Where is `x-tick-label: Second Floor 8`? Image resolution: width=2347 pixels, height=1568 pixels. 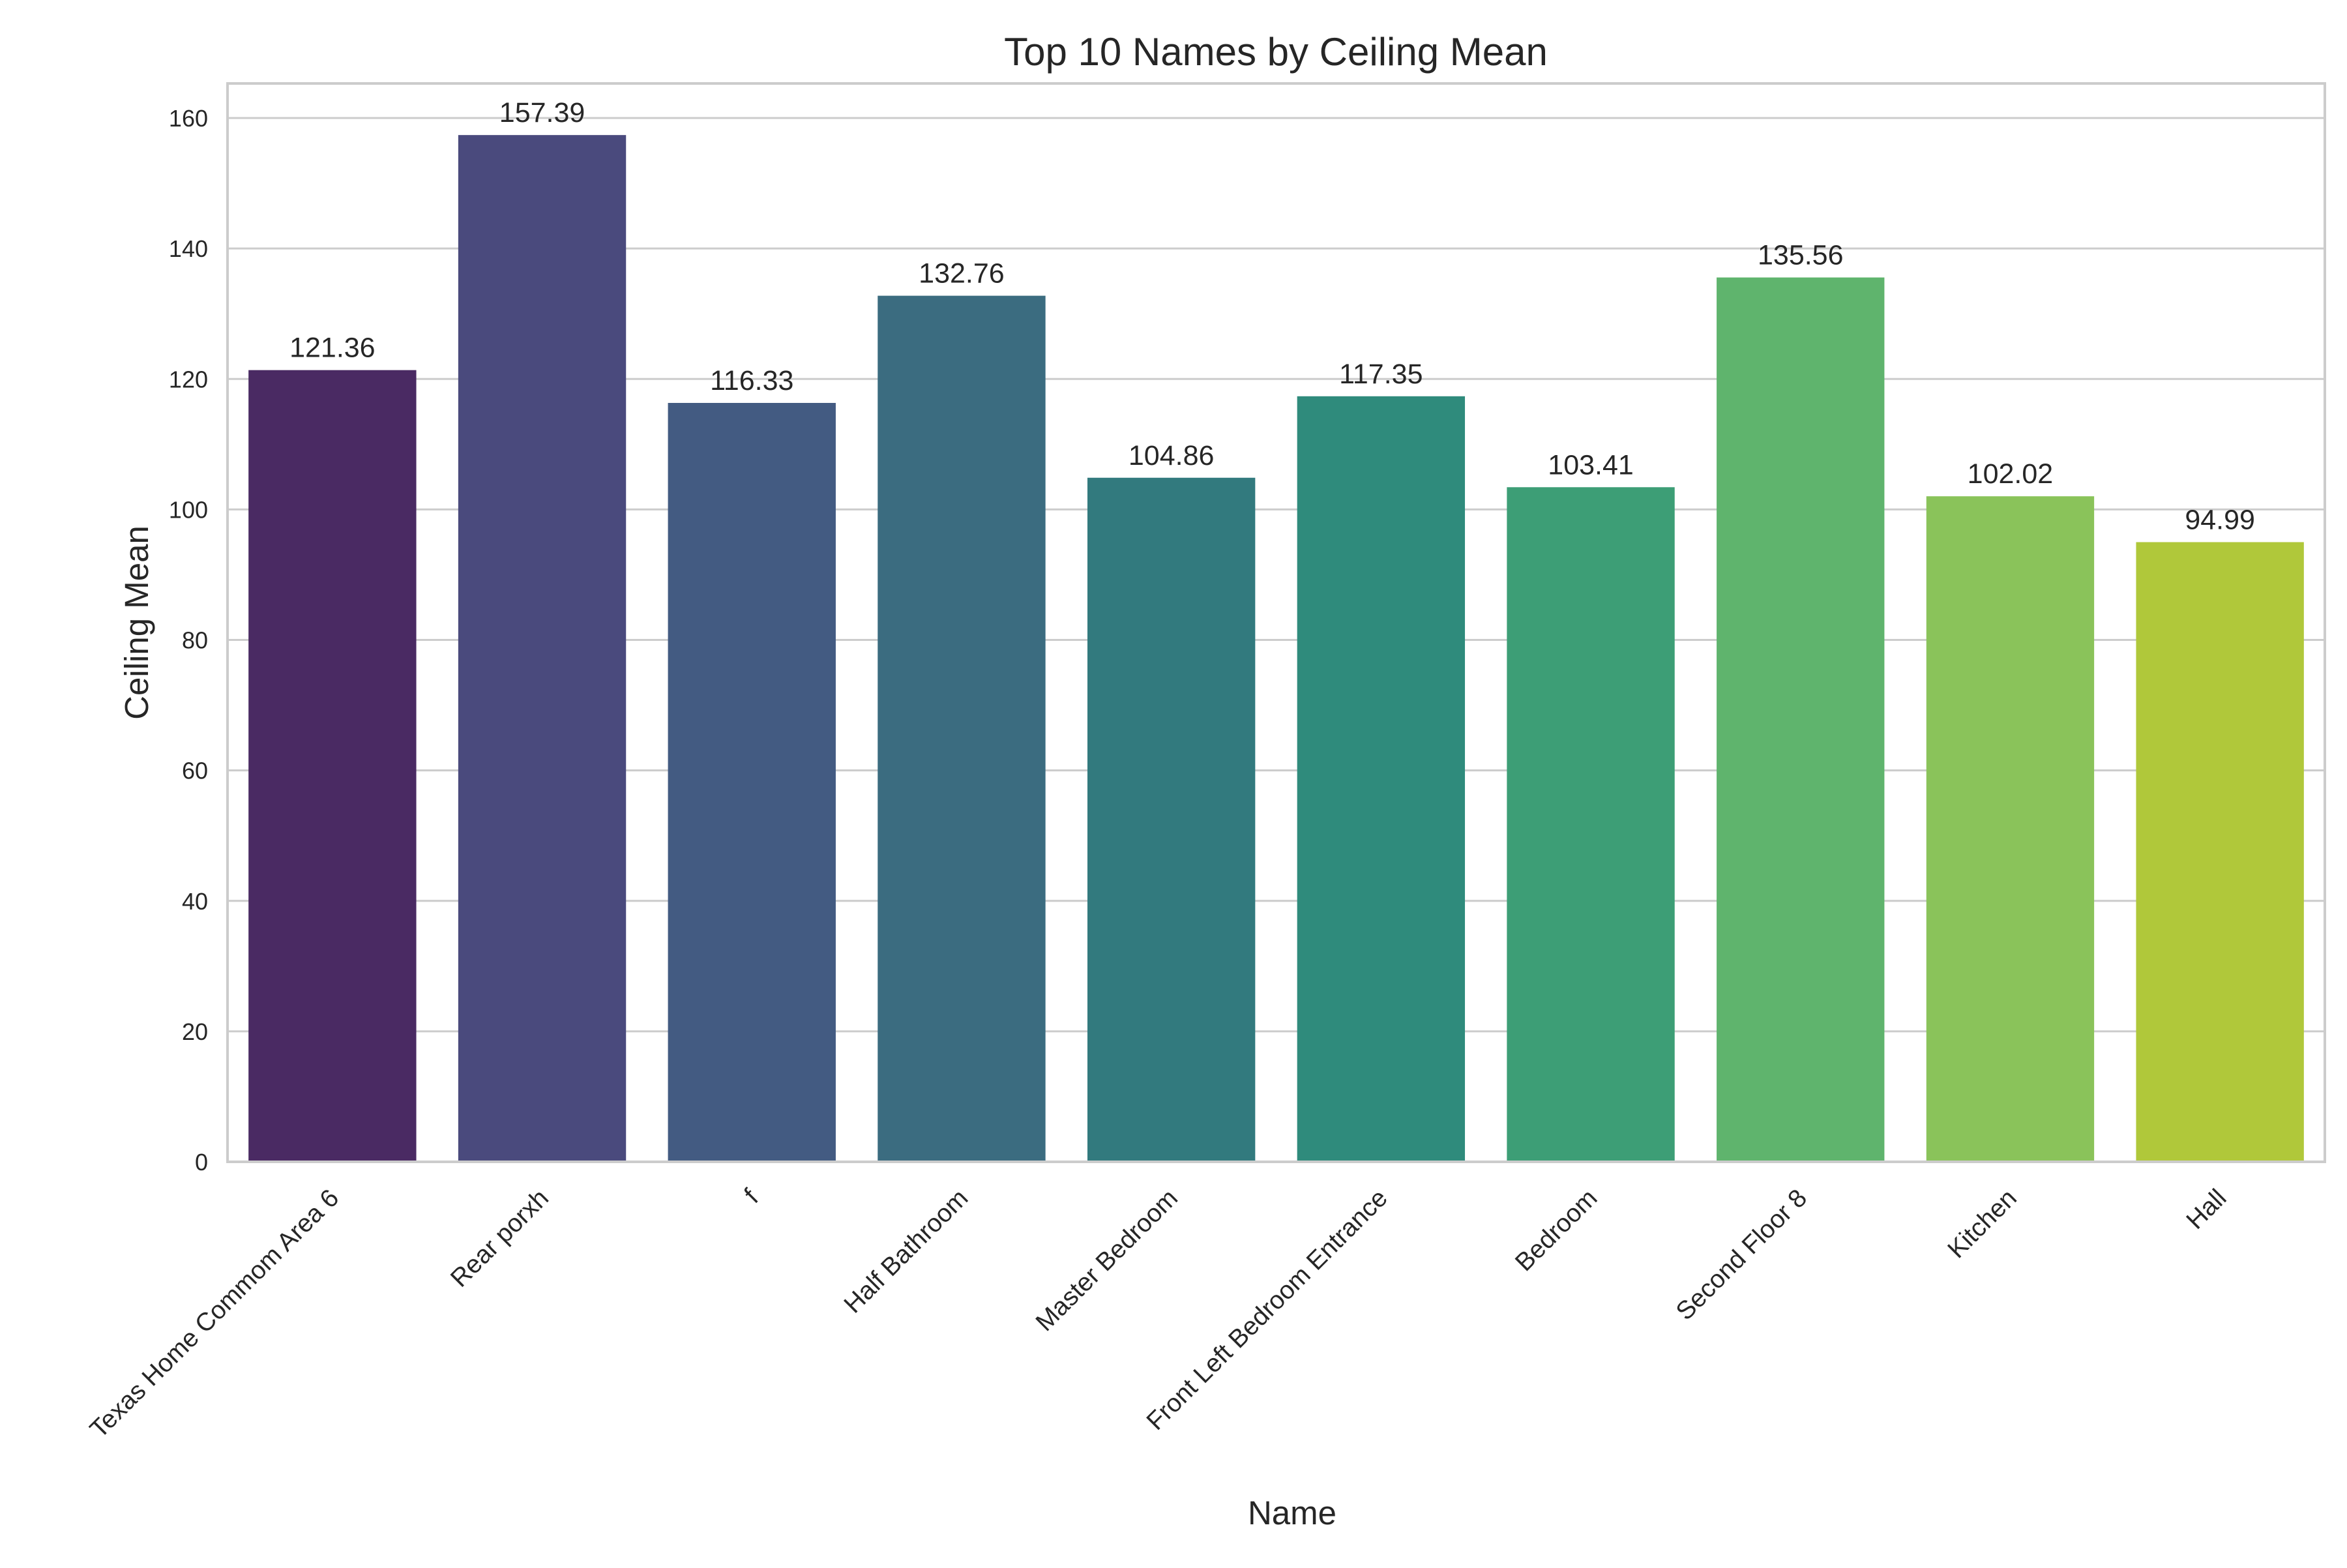
x-tick-label: Second Floor 8 is located at coordinates (1741, 1255).